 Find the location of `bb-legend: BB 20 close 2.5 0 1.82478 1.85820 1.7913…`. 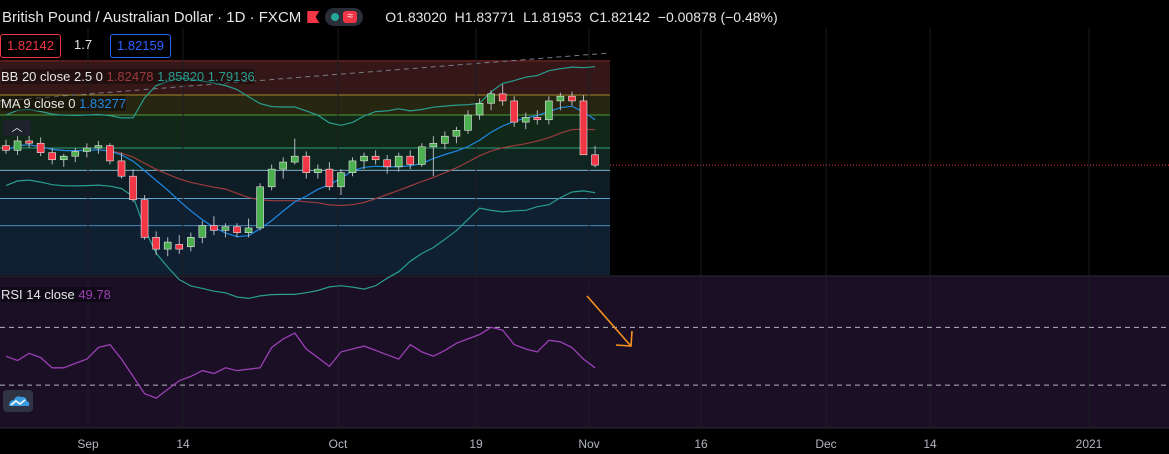

bb-legend: BB 20 close 2.5 0 1.82478 1.85820 1.7913… is located at coordinates (128, 76).